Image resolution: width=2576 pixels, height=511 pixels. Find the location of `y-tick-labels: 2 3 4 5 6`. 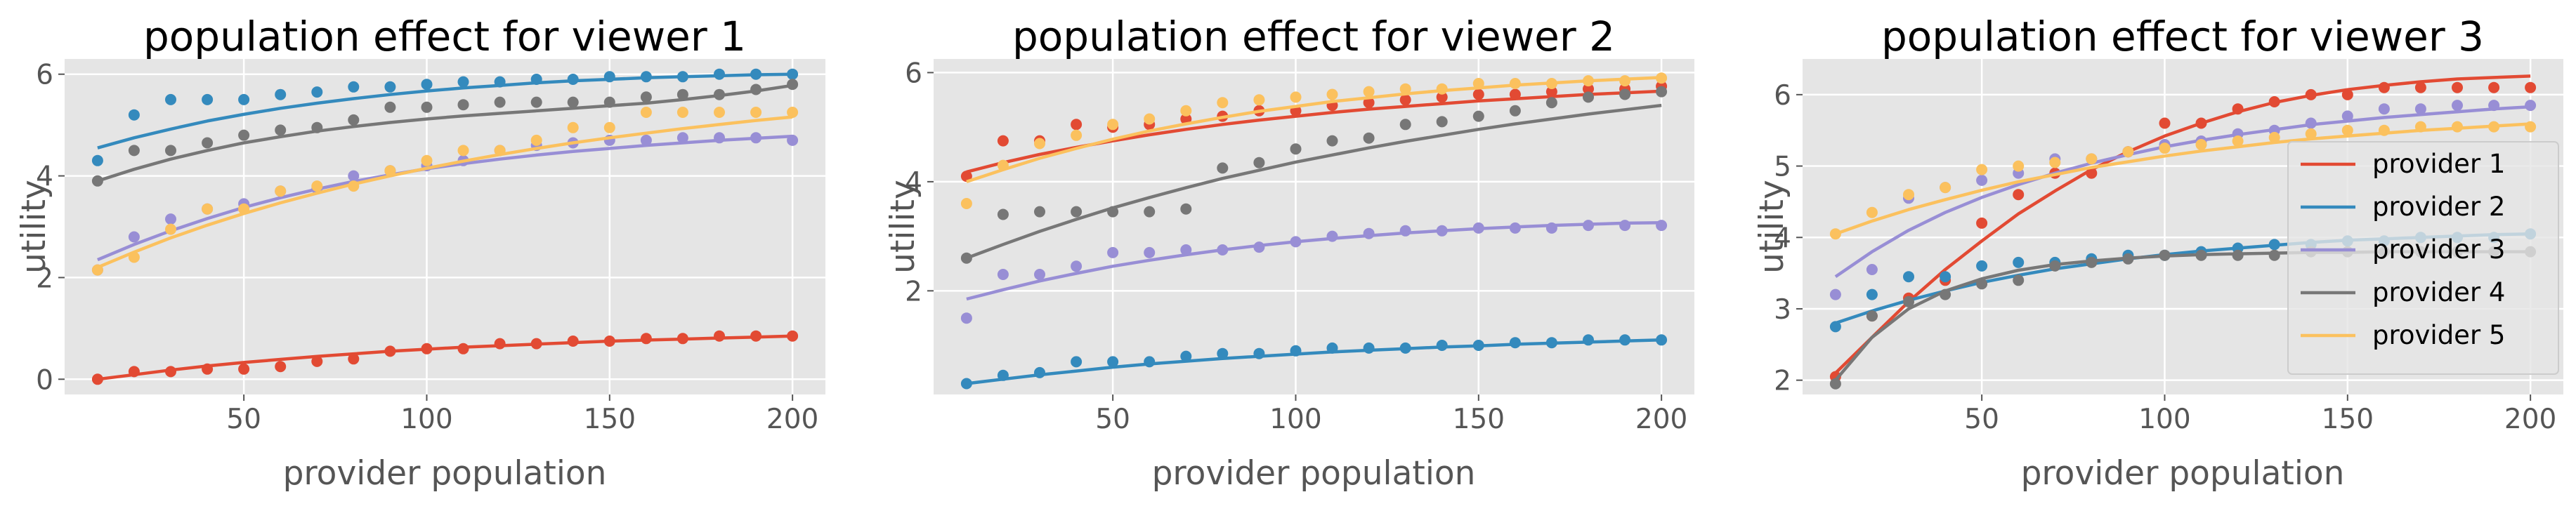

y-tick-labels: 2 3 4 5 6 is located at coordinates (1788, 238).